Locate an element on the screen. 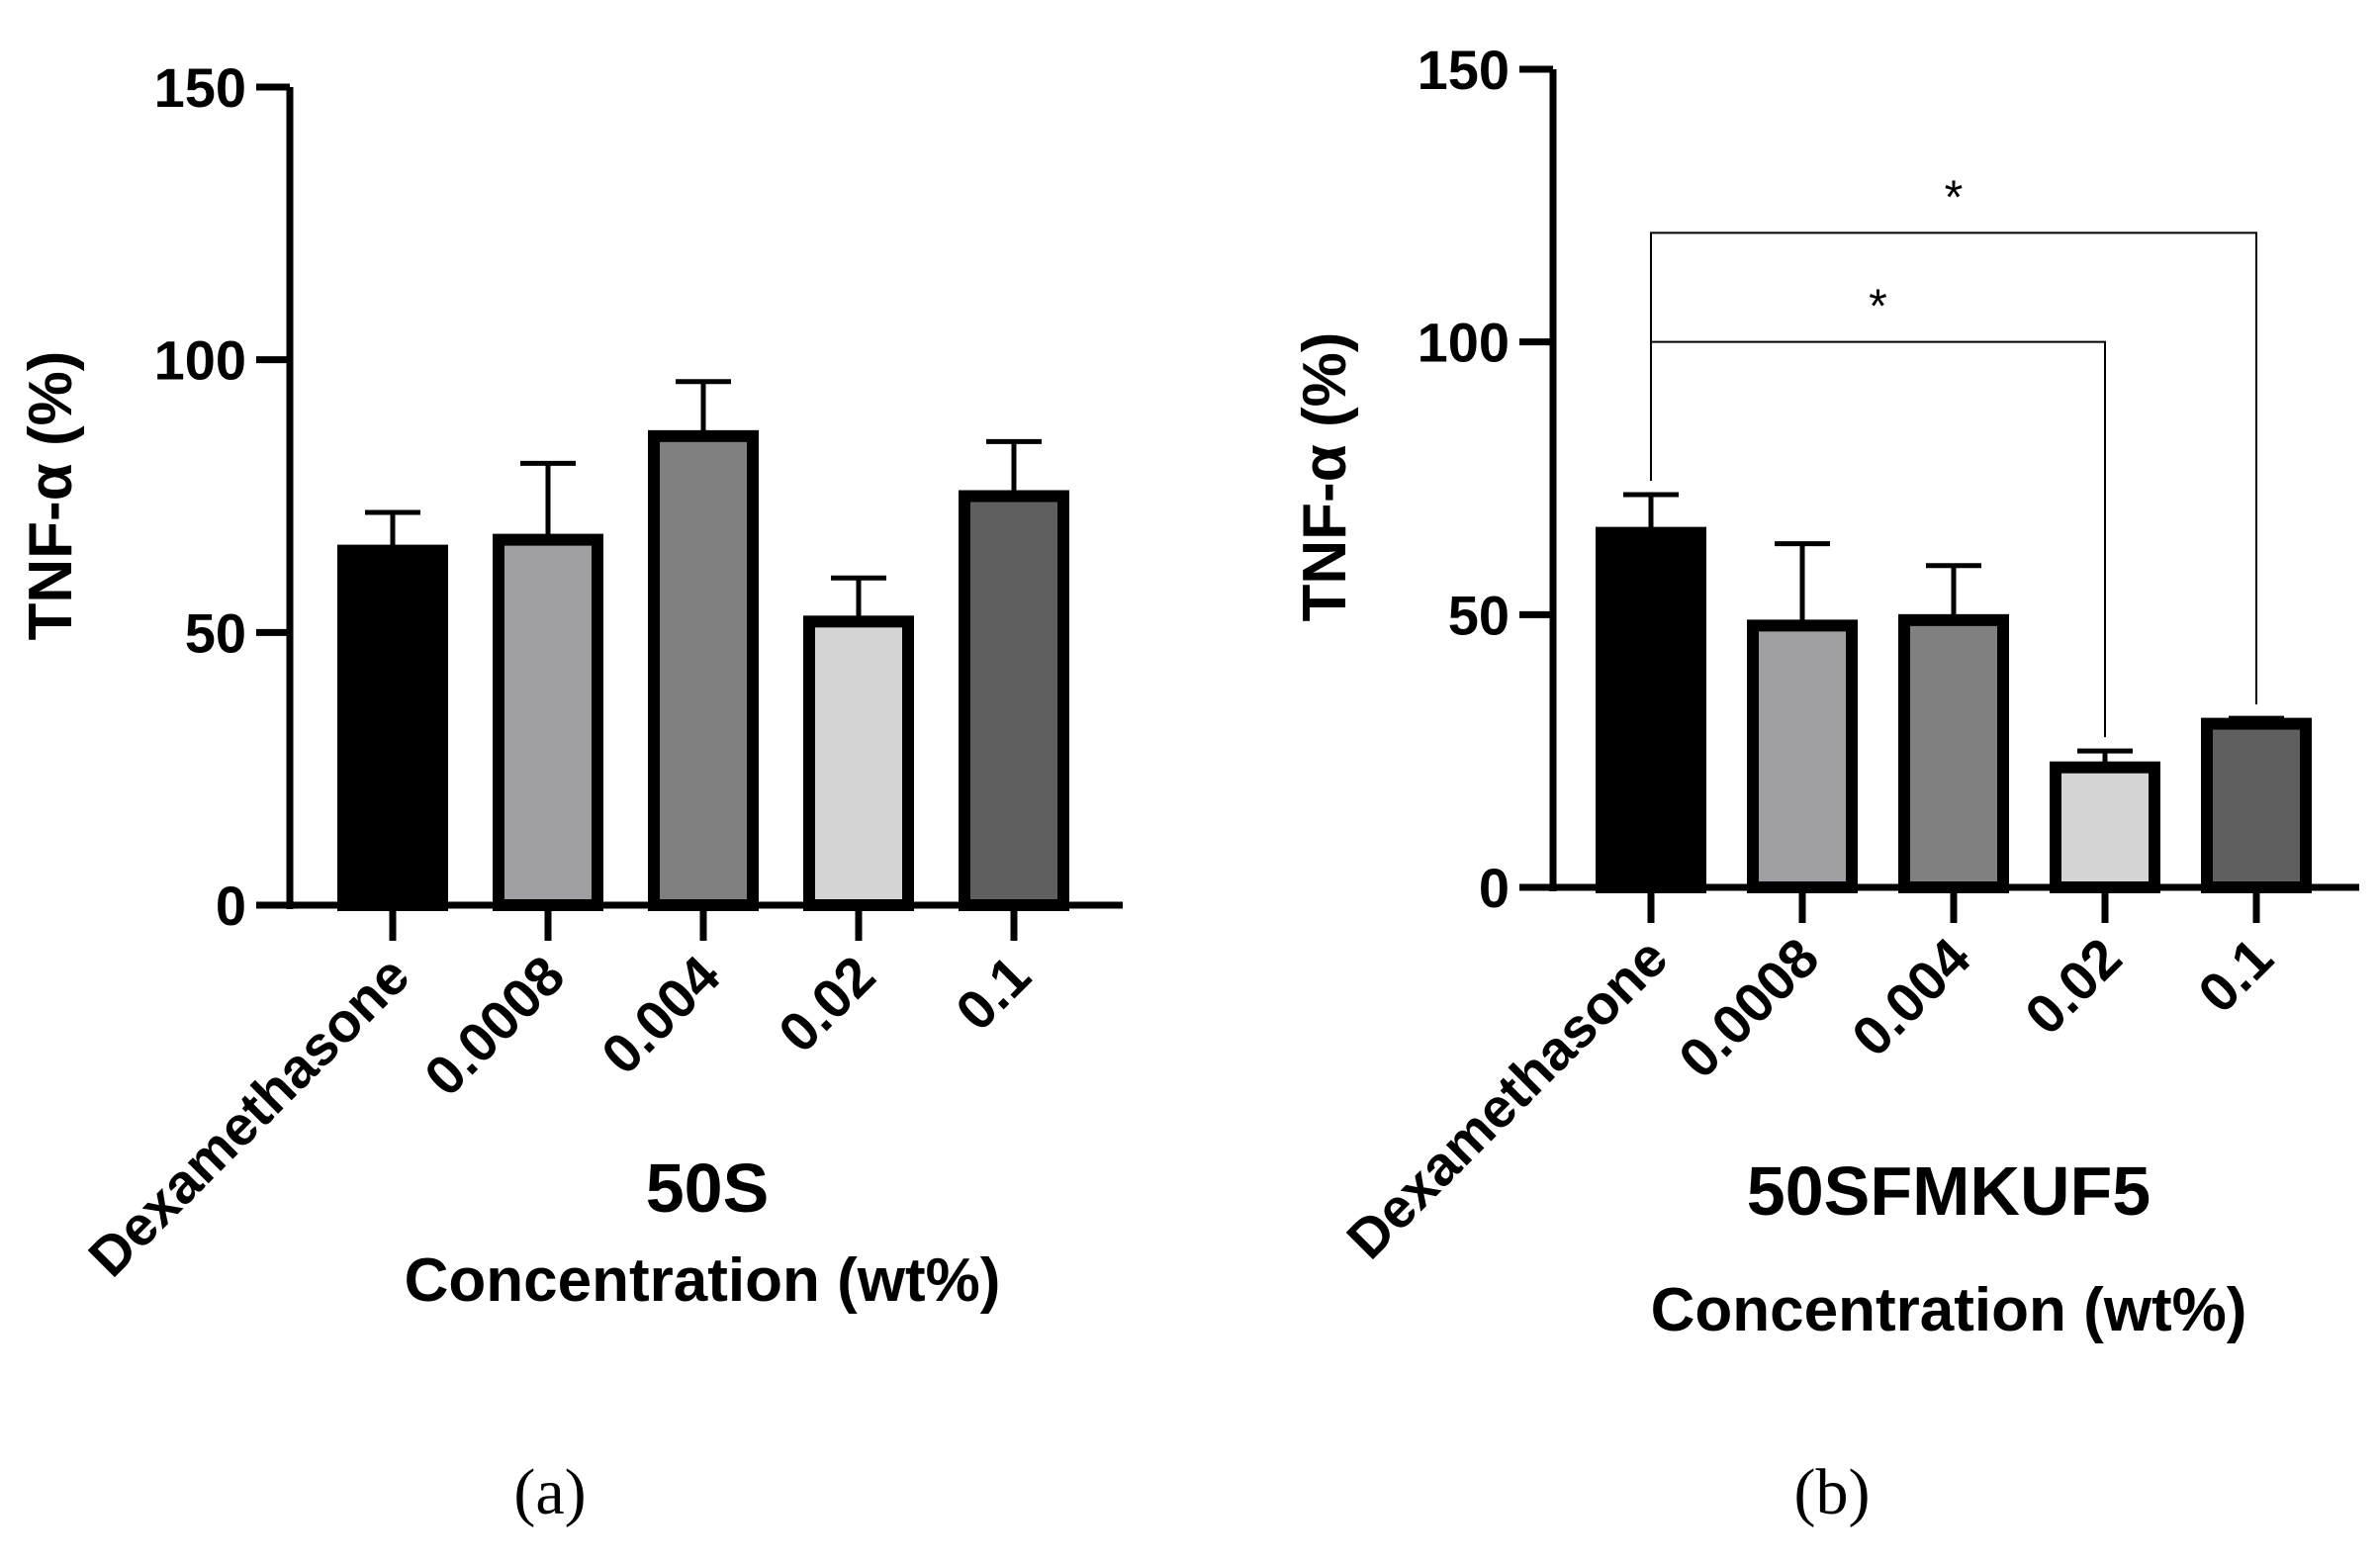 This screenshot has height=1564, width=2380. panel-label: (b) is located at coordinates (1832, 1492).